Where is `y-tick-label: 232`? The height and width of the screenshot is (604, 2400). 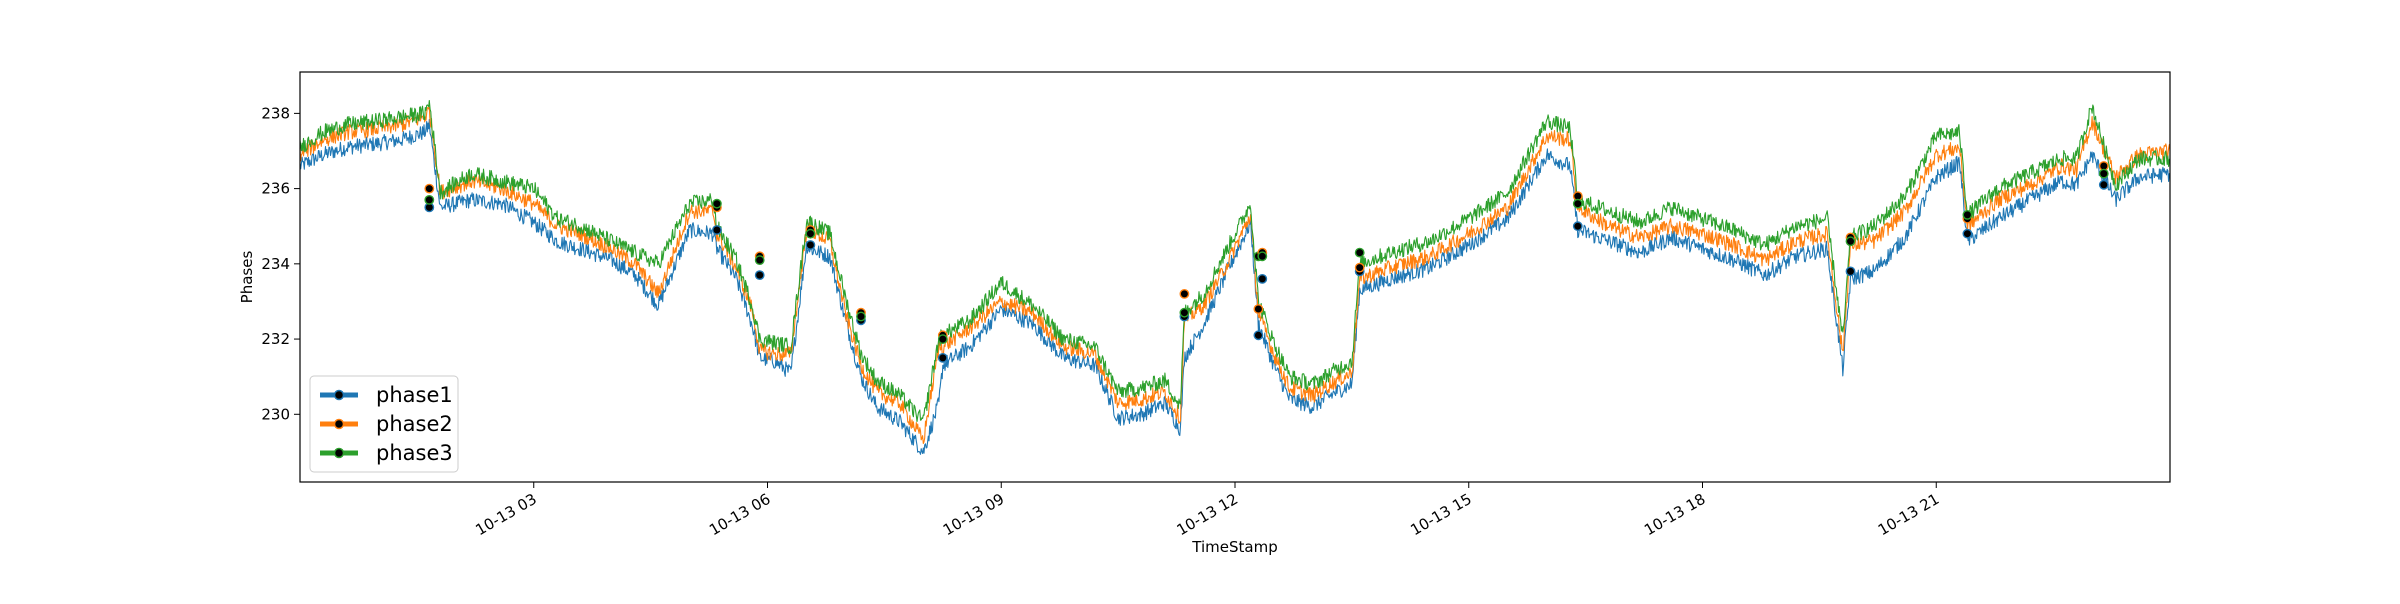
y-tick-label: 232 is located at coordinates (275, 339).